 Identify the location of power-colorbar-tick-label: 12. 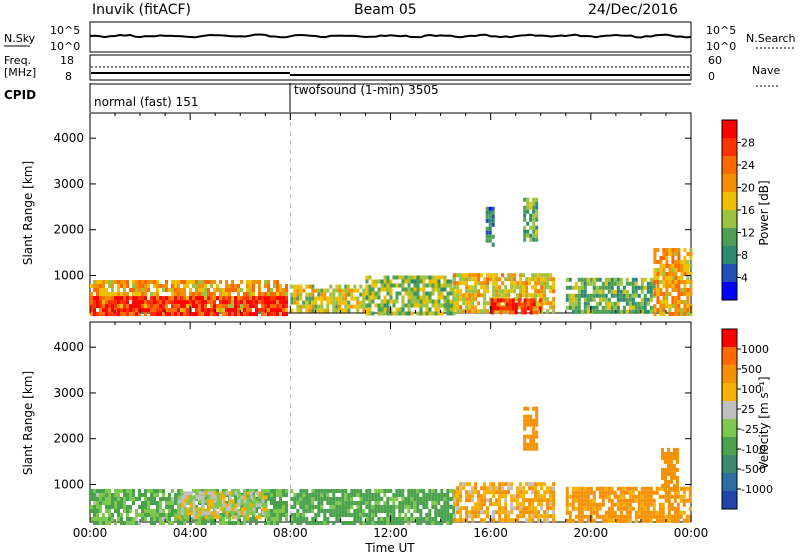
(748, 233).